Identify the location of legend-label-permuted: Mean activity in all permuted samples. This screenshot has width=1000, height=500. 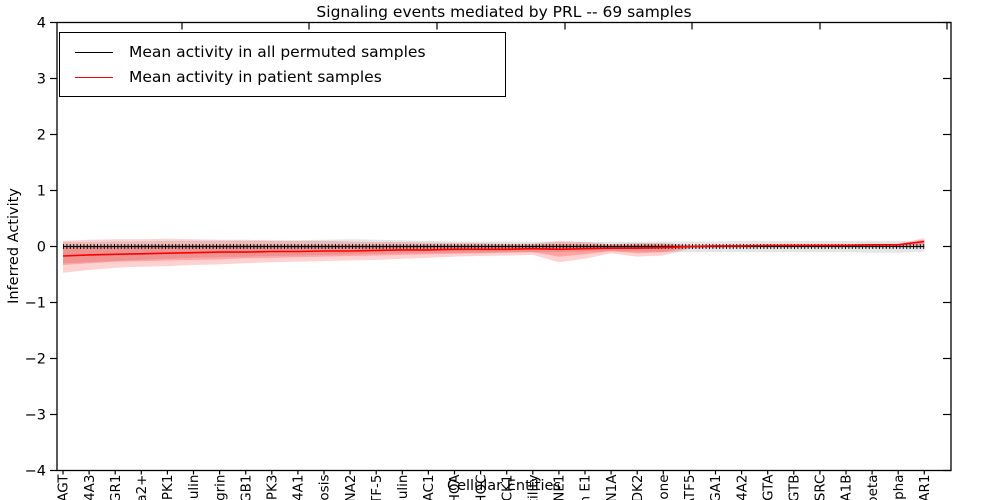
(277, 52).